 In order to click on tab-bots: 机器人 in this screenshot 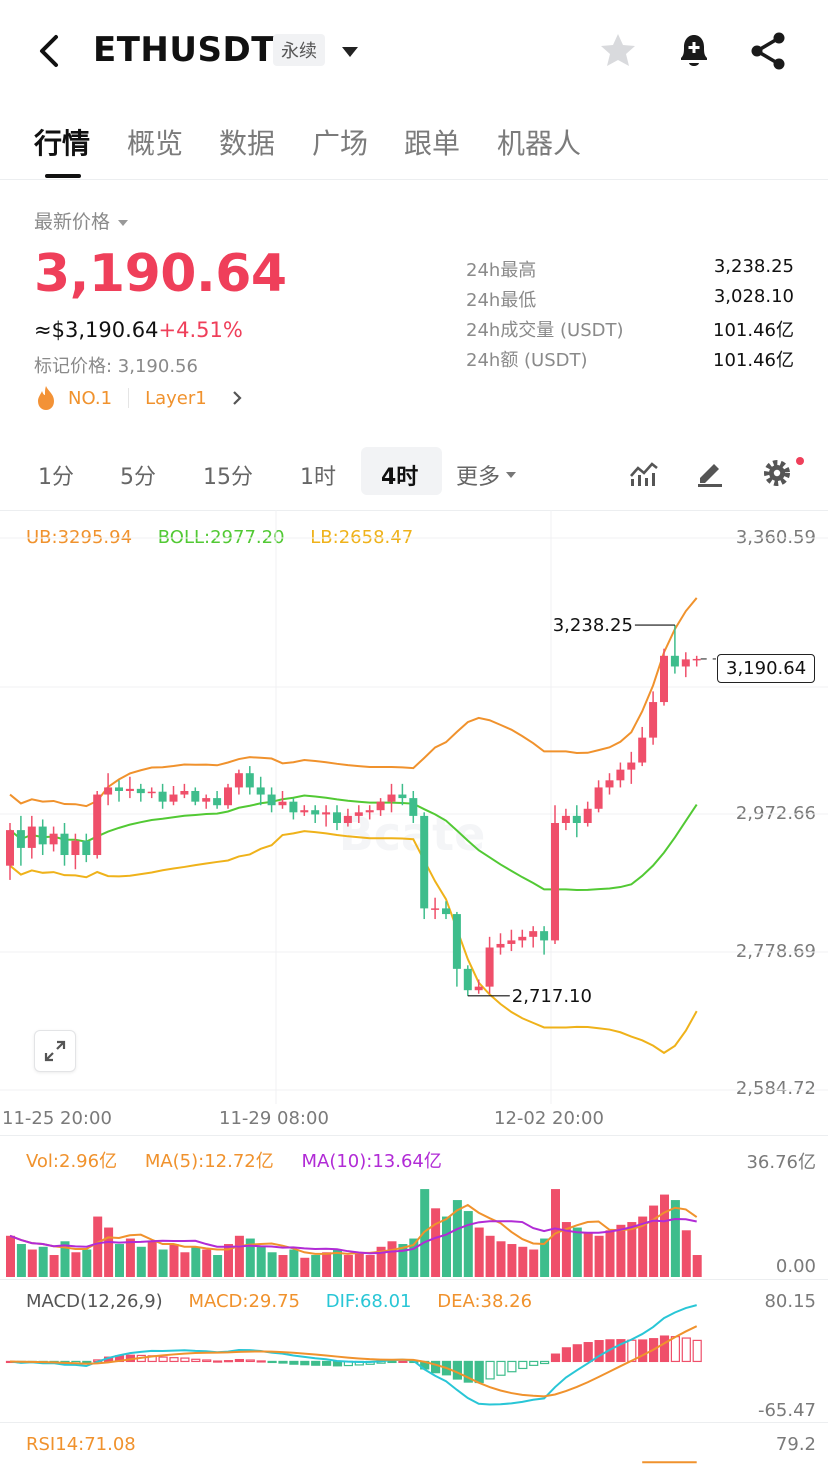, I will do `click(539, 143)`.